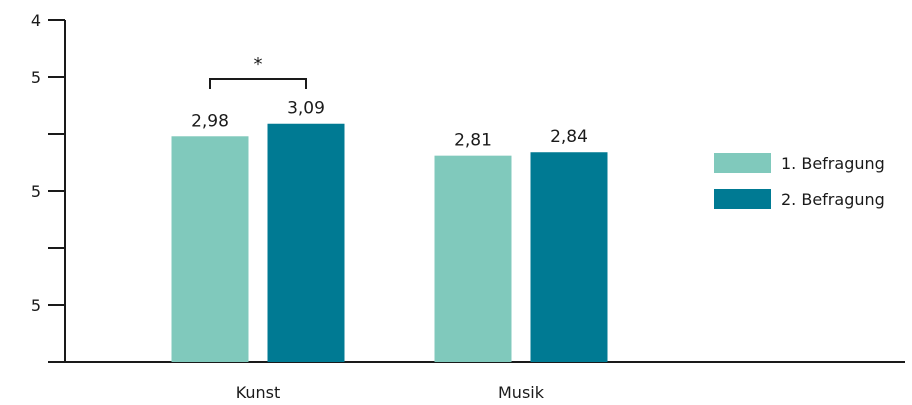 Image resolution: width=912 pixels, height=405 pixels. I want to click on data-label: 2,84, so click(569, 137).